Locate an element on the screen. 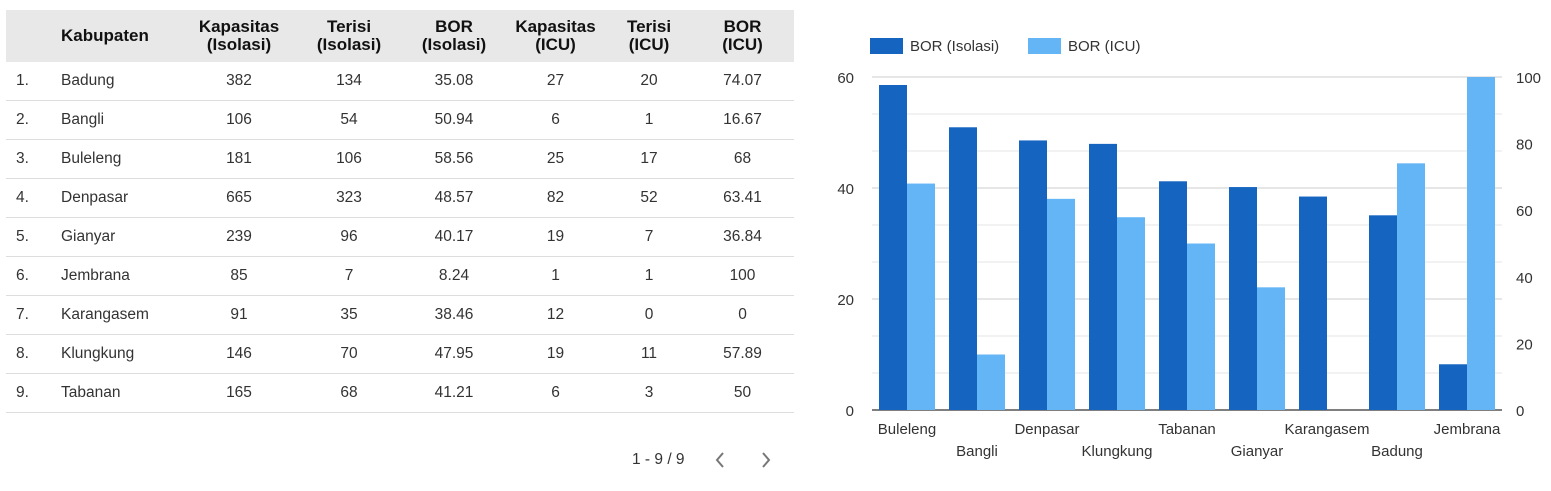 This screenshot has height=491, width=1551. cell-terisi-icu: 0 is located at coordinates (649, 315).